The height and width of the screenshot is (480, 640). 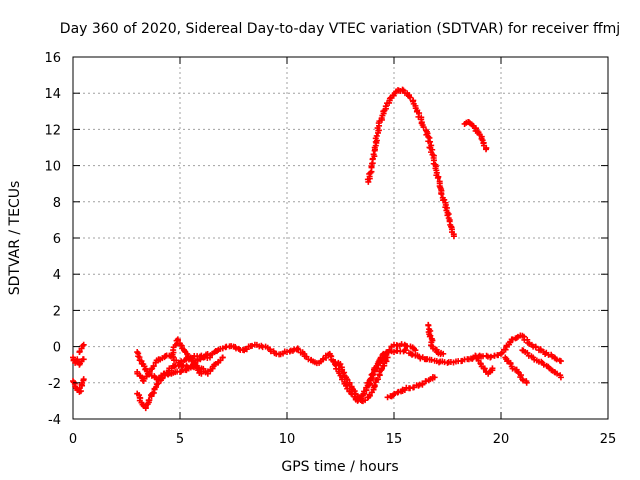 What do you see at coordinates (363, 379) in the screenshot?
I see `series-arc-h` at bounding box center [363, 379].